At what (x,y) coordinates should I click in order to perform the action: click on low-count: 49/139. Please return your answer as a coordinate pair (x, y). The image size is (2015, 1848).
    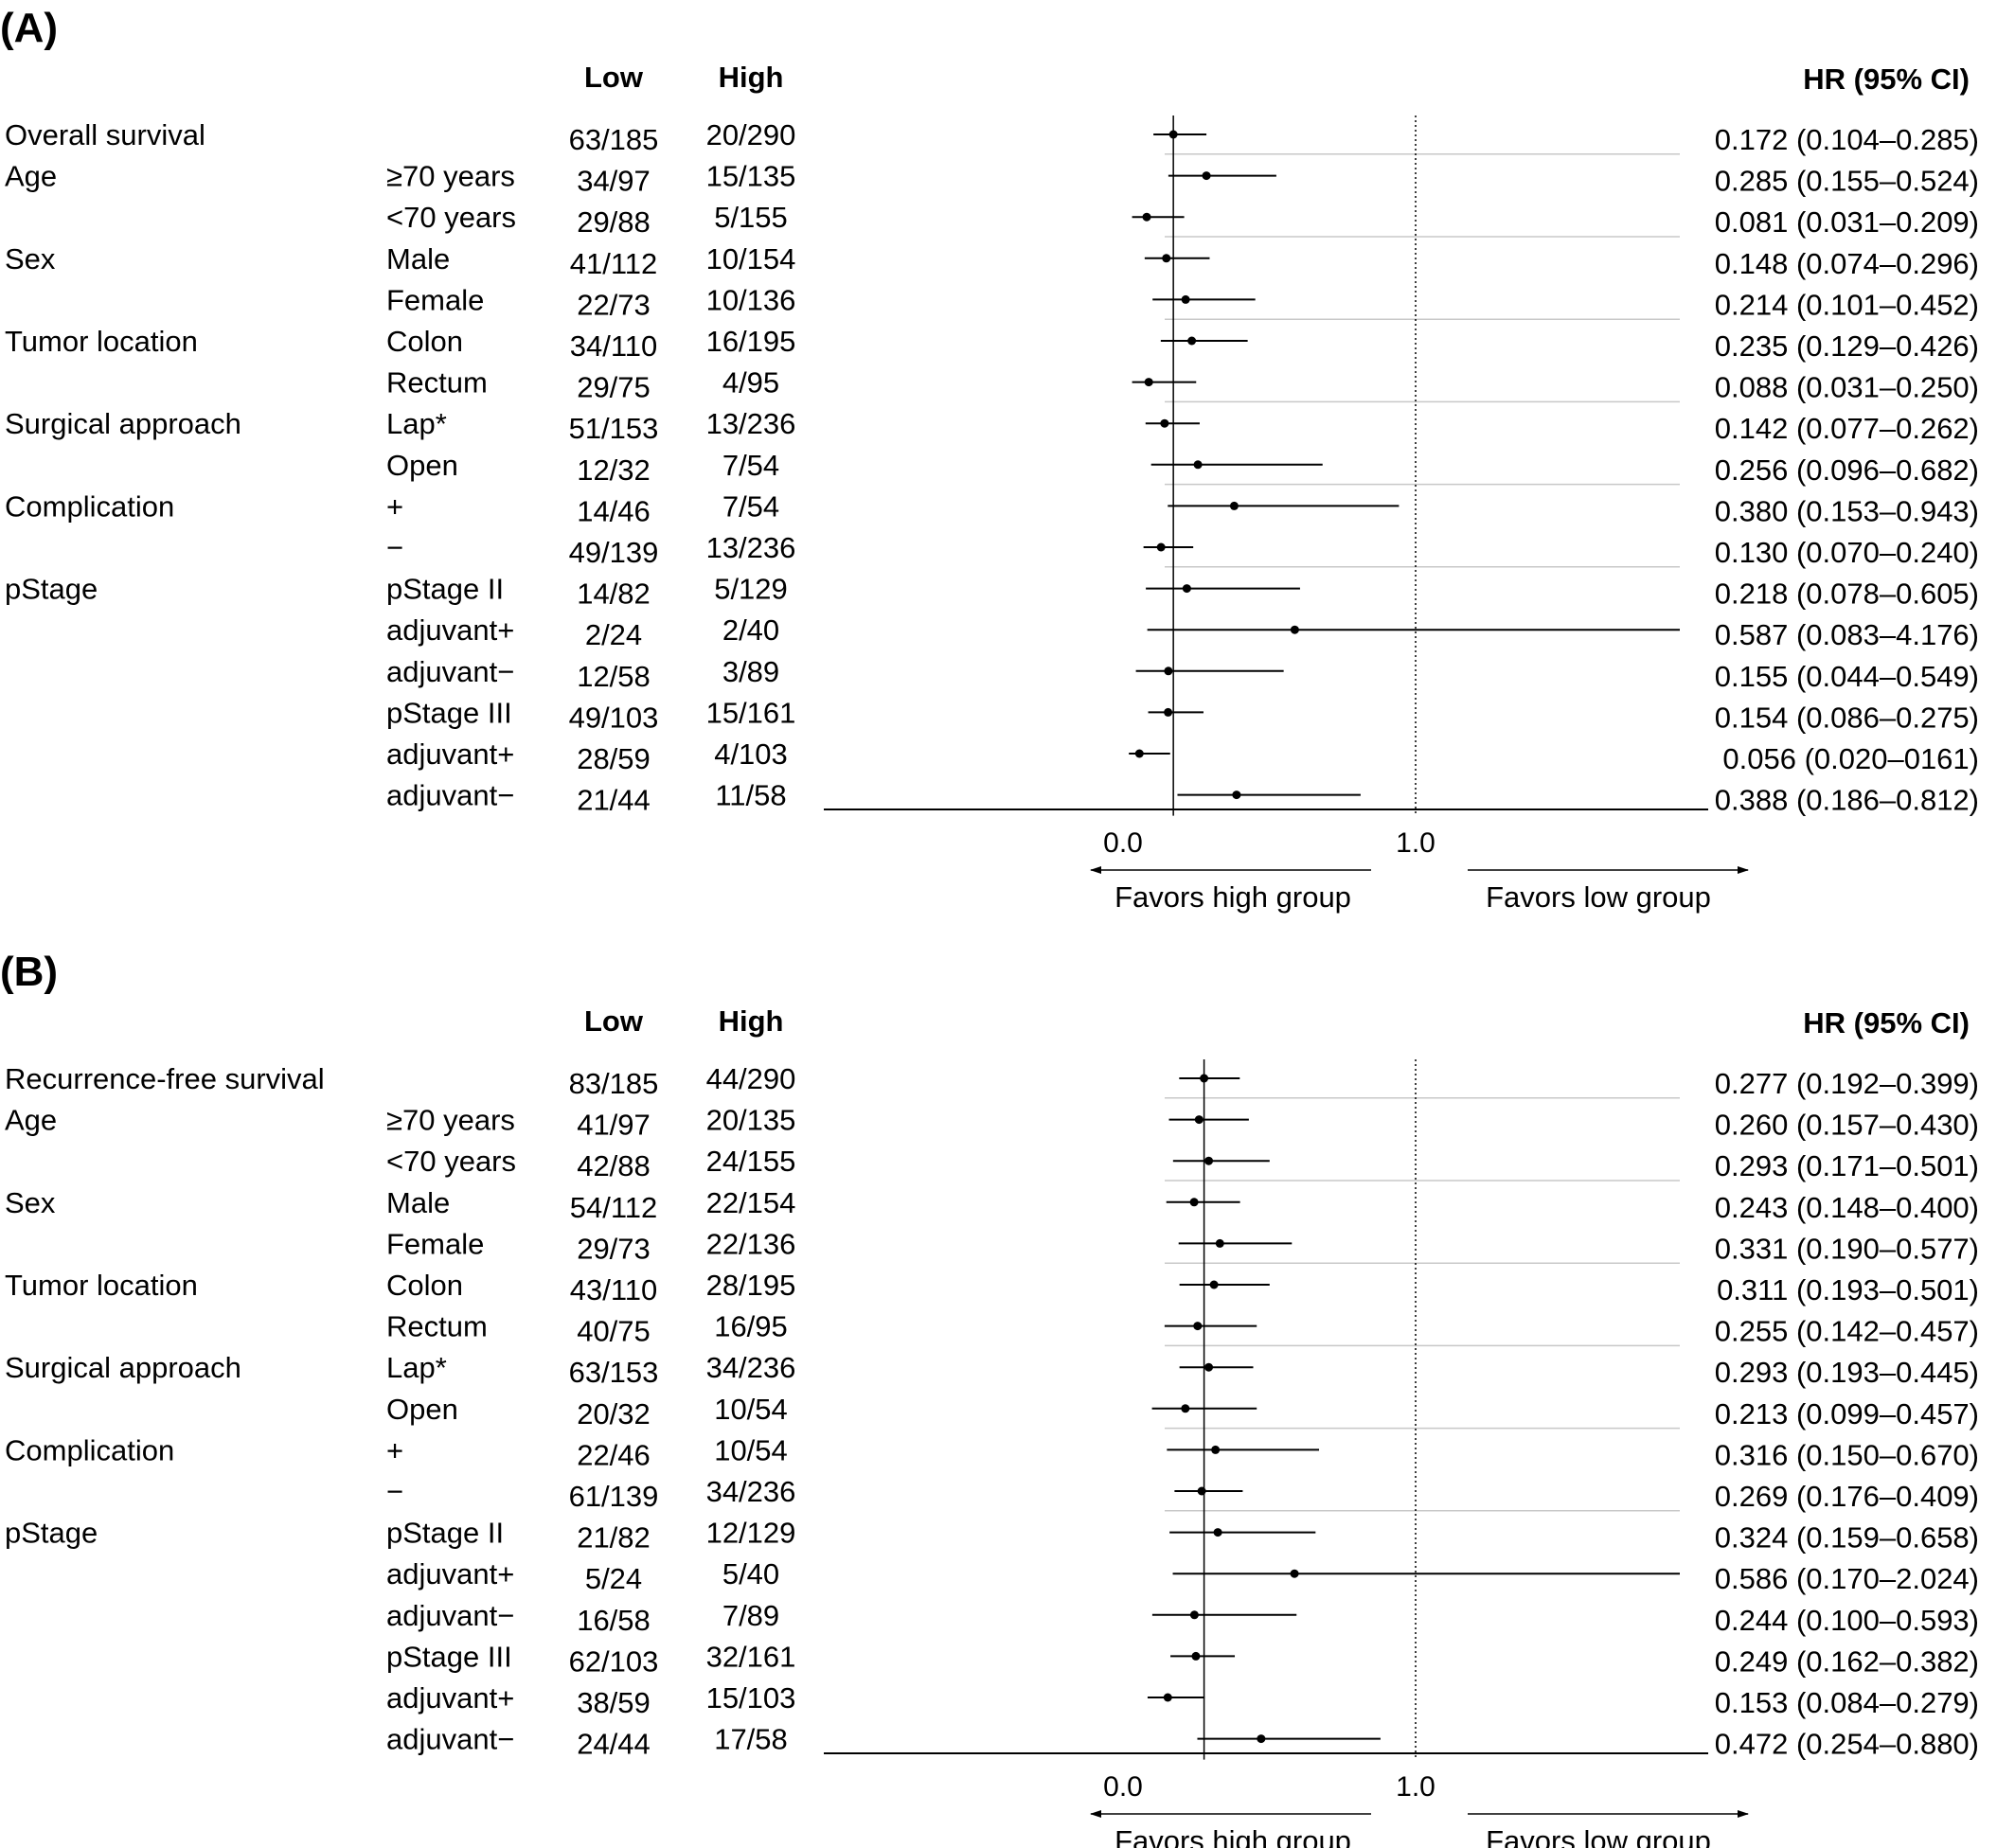
    Looking at the image, I should click on (614, 552).